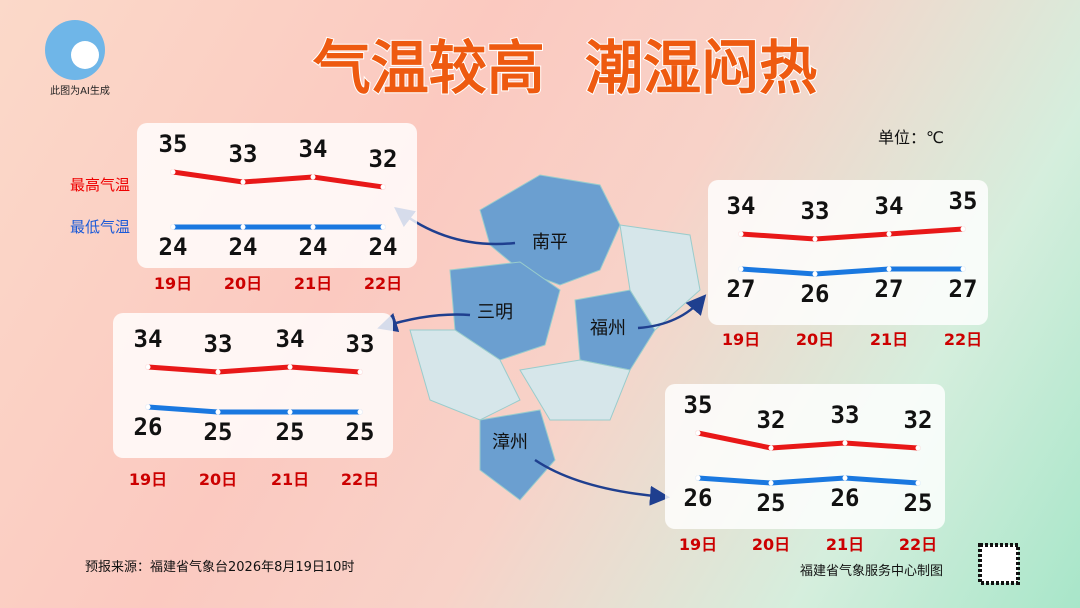 The image size is (1080, 608). I want to click on unit: 单位：℃, so click(911, 137).